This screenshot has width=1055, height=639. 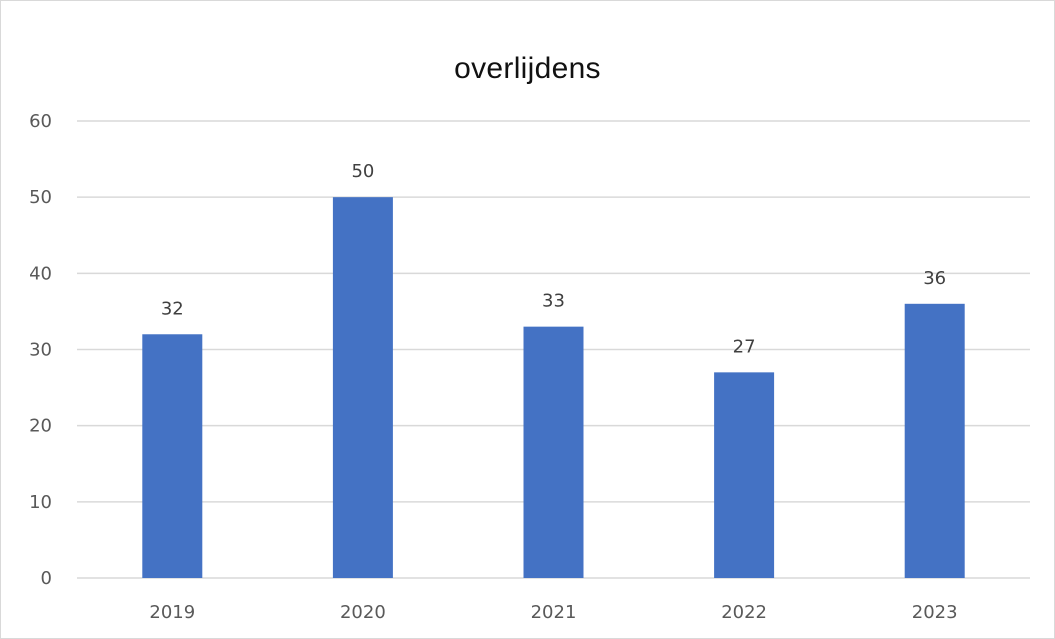 I want to click on y-axis-tick-labels: 0 10 20 30 40 50 60, so click(x=40, y=350).